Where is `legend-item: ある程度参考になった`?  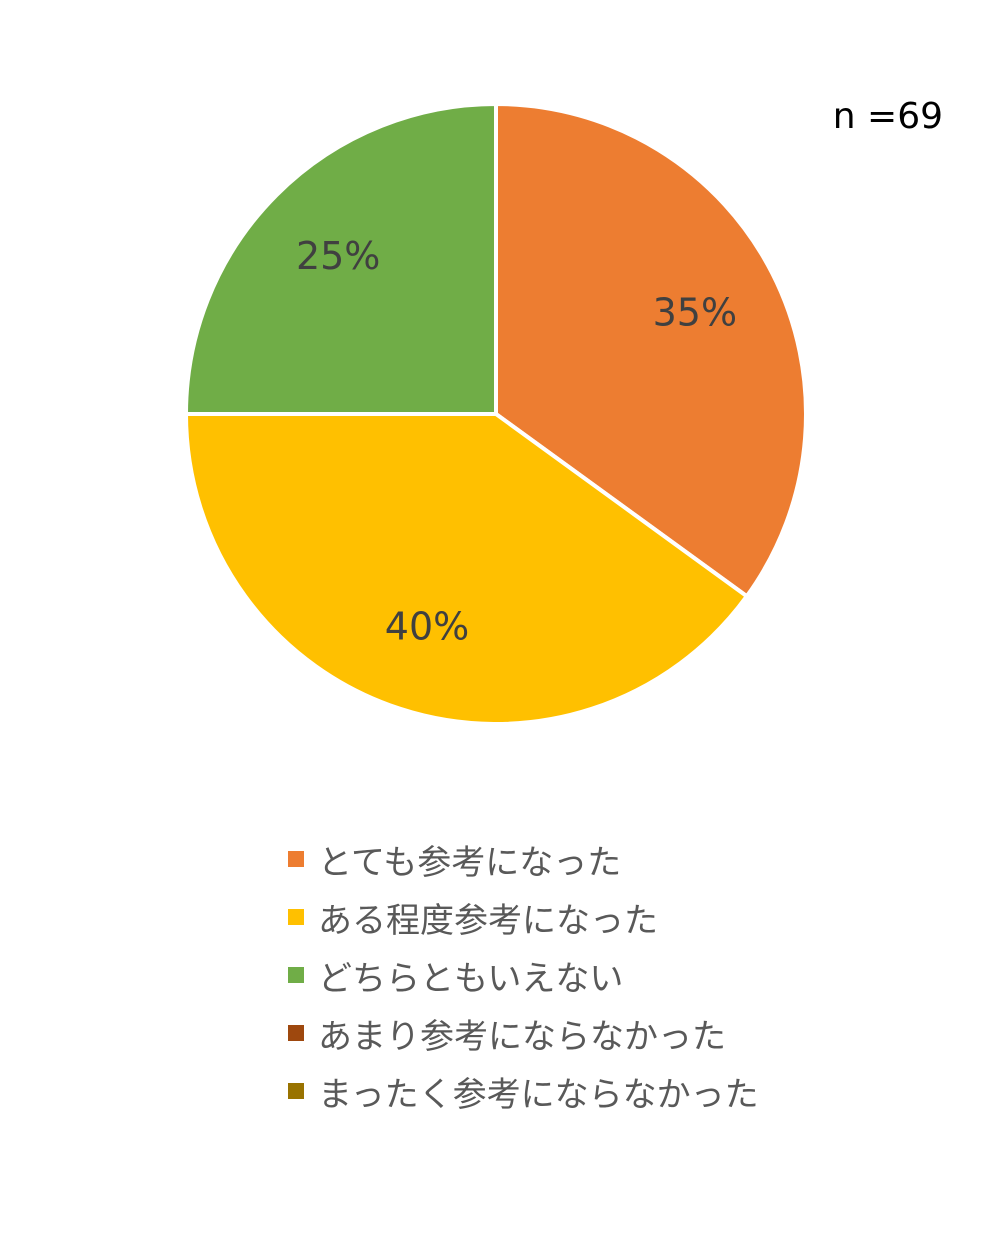
legend-item: ある程度参考になった is located at coordinates (523, 917).